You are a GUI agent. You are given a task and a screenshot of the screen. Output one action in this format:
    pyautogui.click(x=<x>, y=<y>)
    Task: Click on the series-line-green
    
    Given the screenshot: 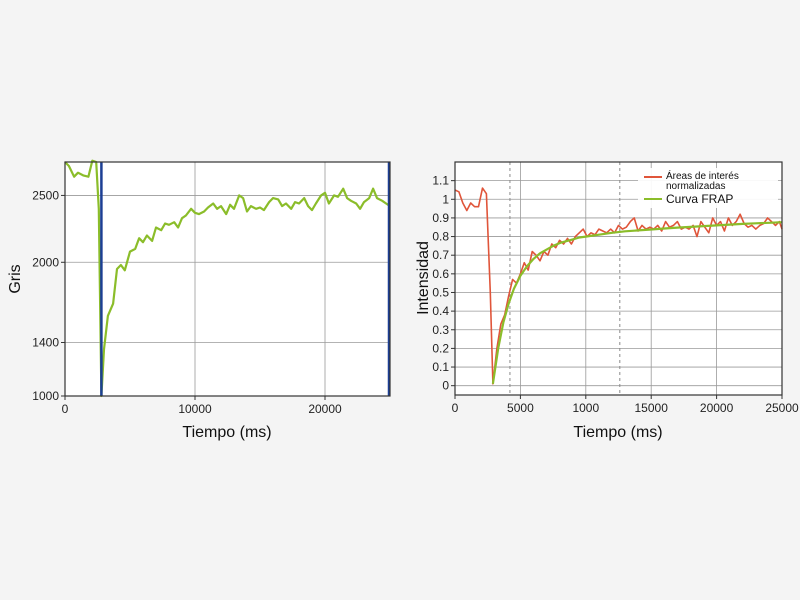 What is the action you would take?
    pyautogui.click(x=637, y=302)
    